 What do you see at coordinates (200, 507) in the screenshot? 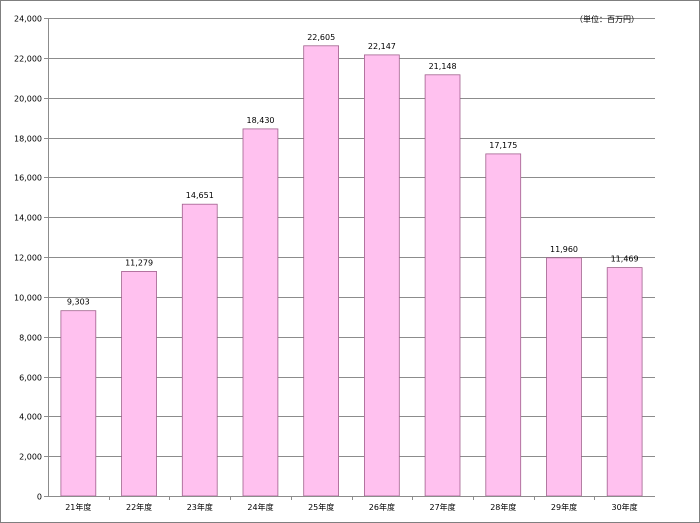
I see `x-tick-label: 23年度` at bounding box center [200, 507].